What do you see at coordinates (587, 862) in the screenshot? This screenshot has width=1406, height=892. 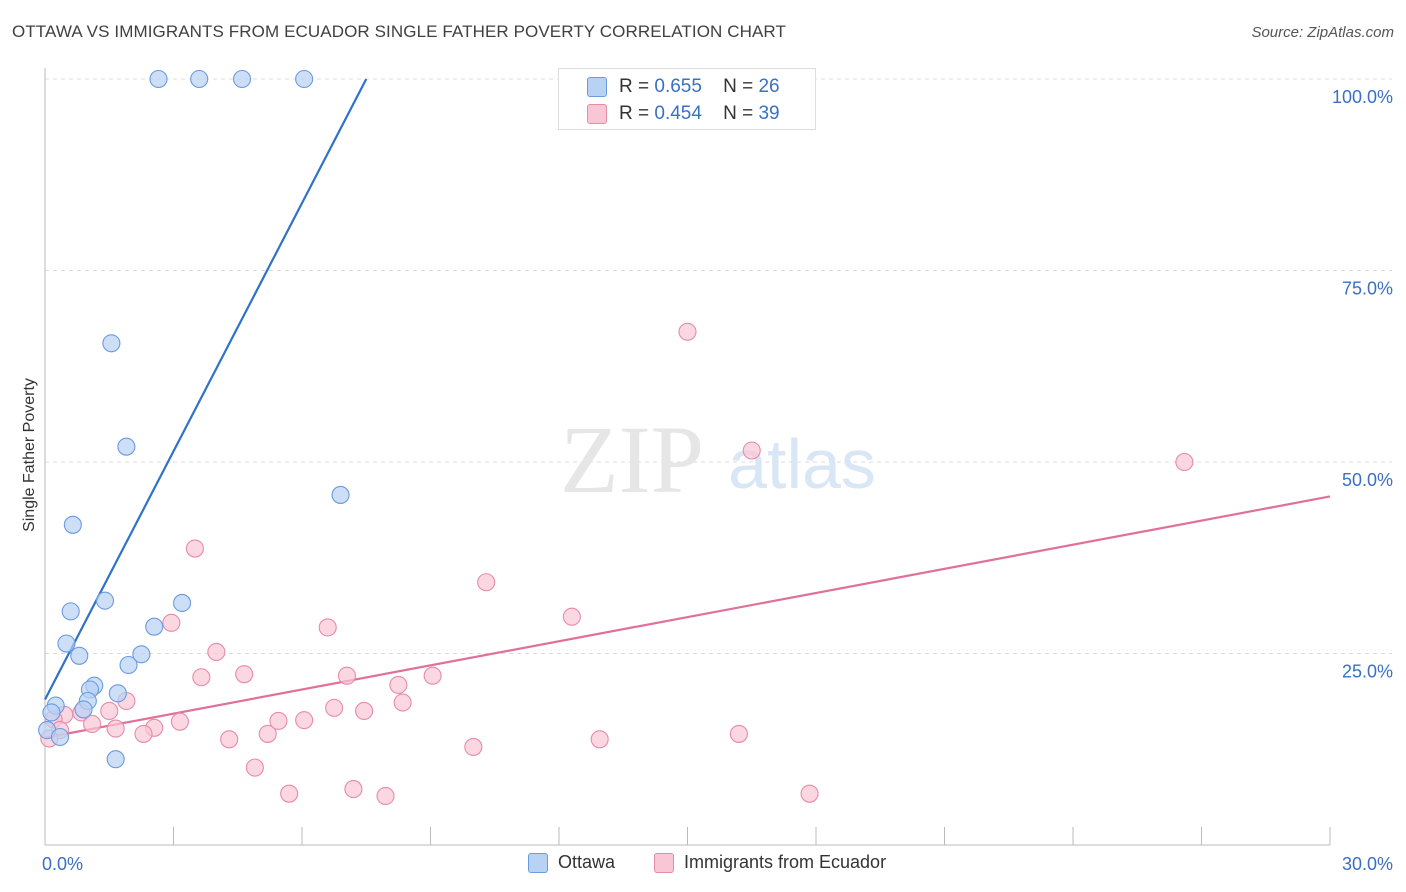 I see `legend-label-ottawa: Ottawa` at bounding box center [587, 862].